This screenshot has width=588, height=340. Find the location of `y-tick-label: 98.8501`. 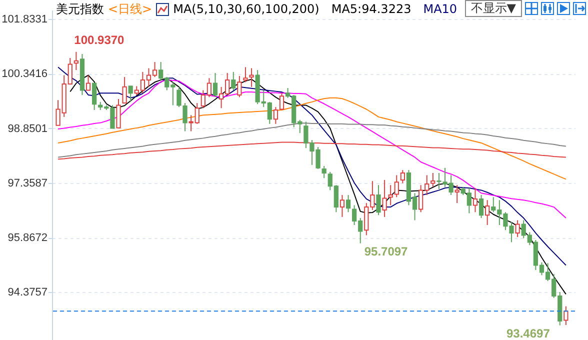

y-tick-label: 98.8501 is located at coordinates (28, 128).